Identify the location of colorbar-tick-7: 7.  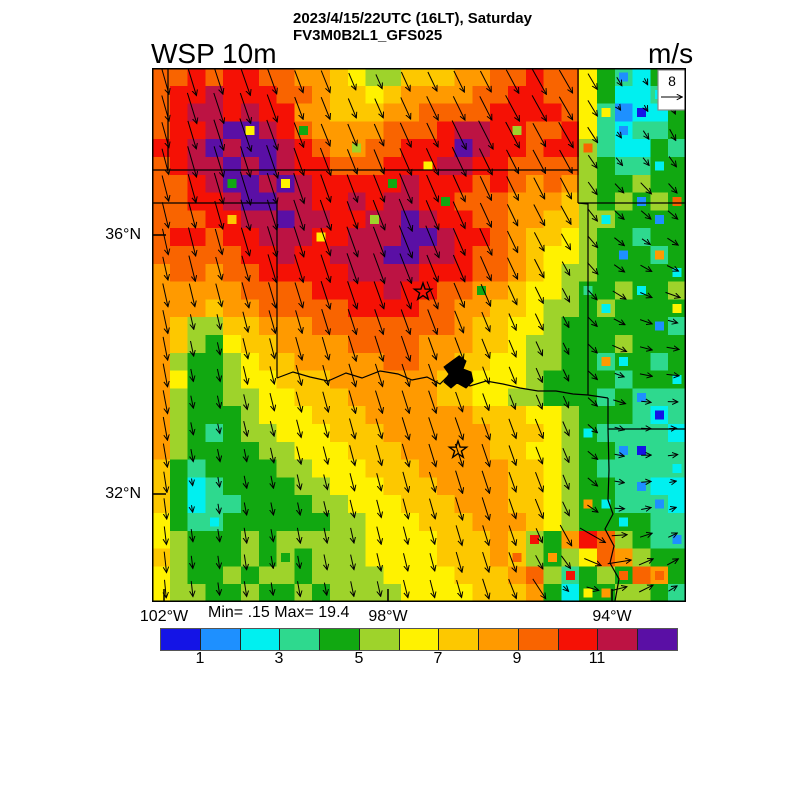
(438, 658).